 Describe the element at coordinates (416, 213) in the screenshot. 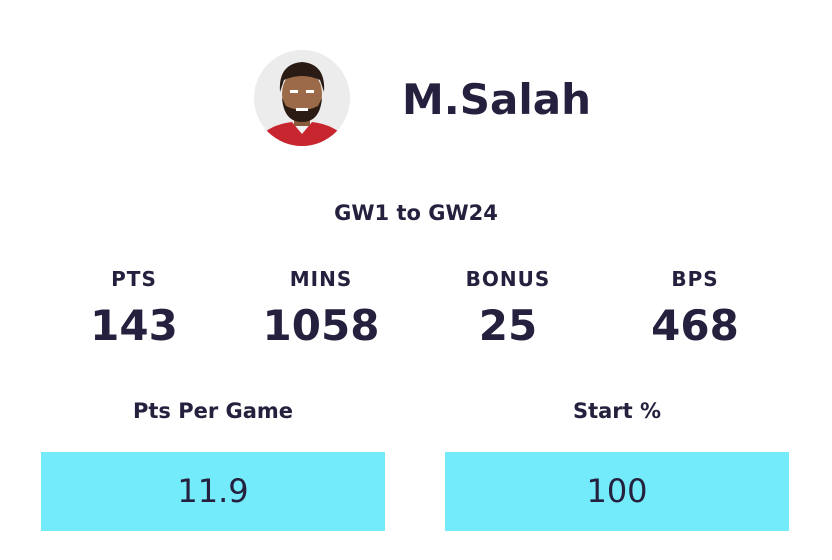

I see `period: GW1 to GW24` at that location.